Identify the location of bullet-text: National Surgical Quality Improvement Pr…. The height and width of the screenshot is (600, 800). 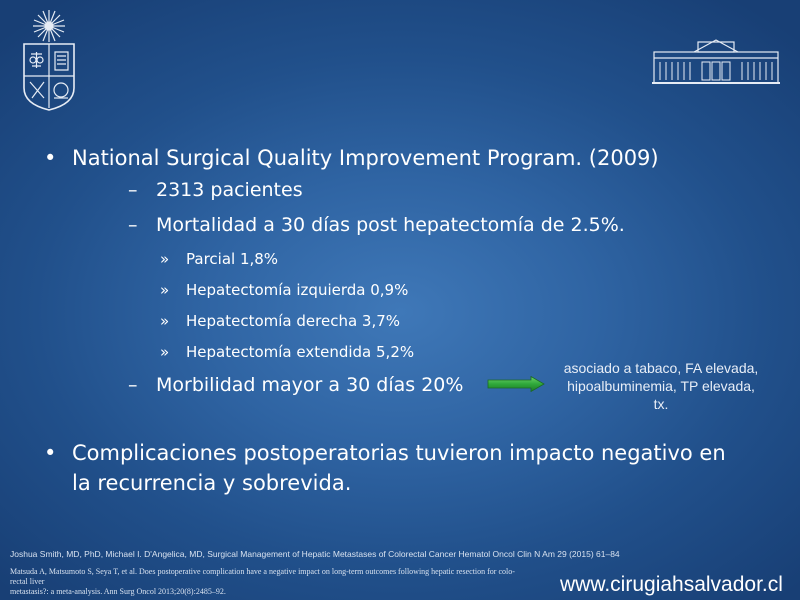
(365, 158).